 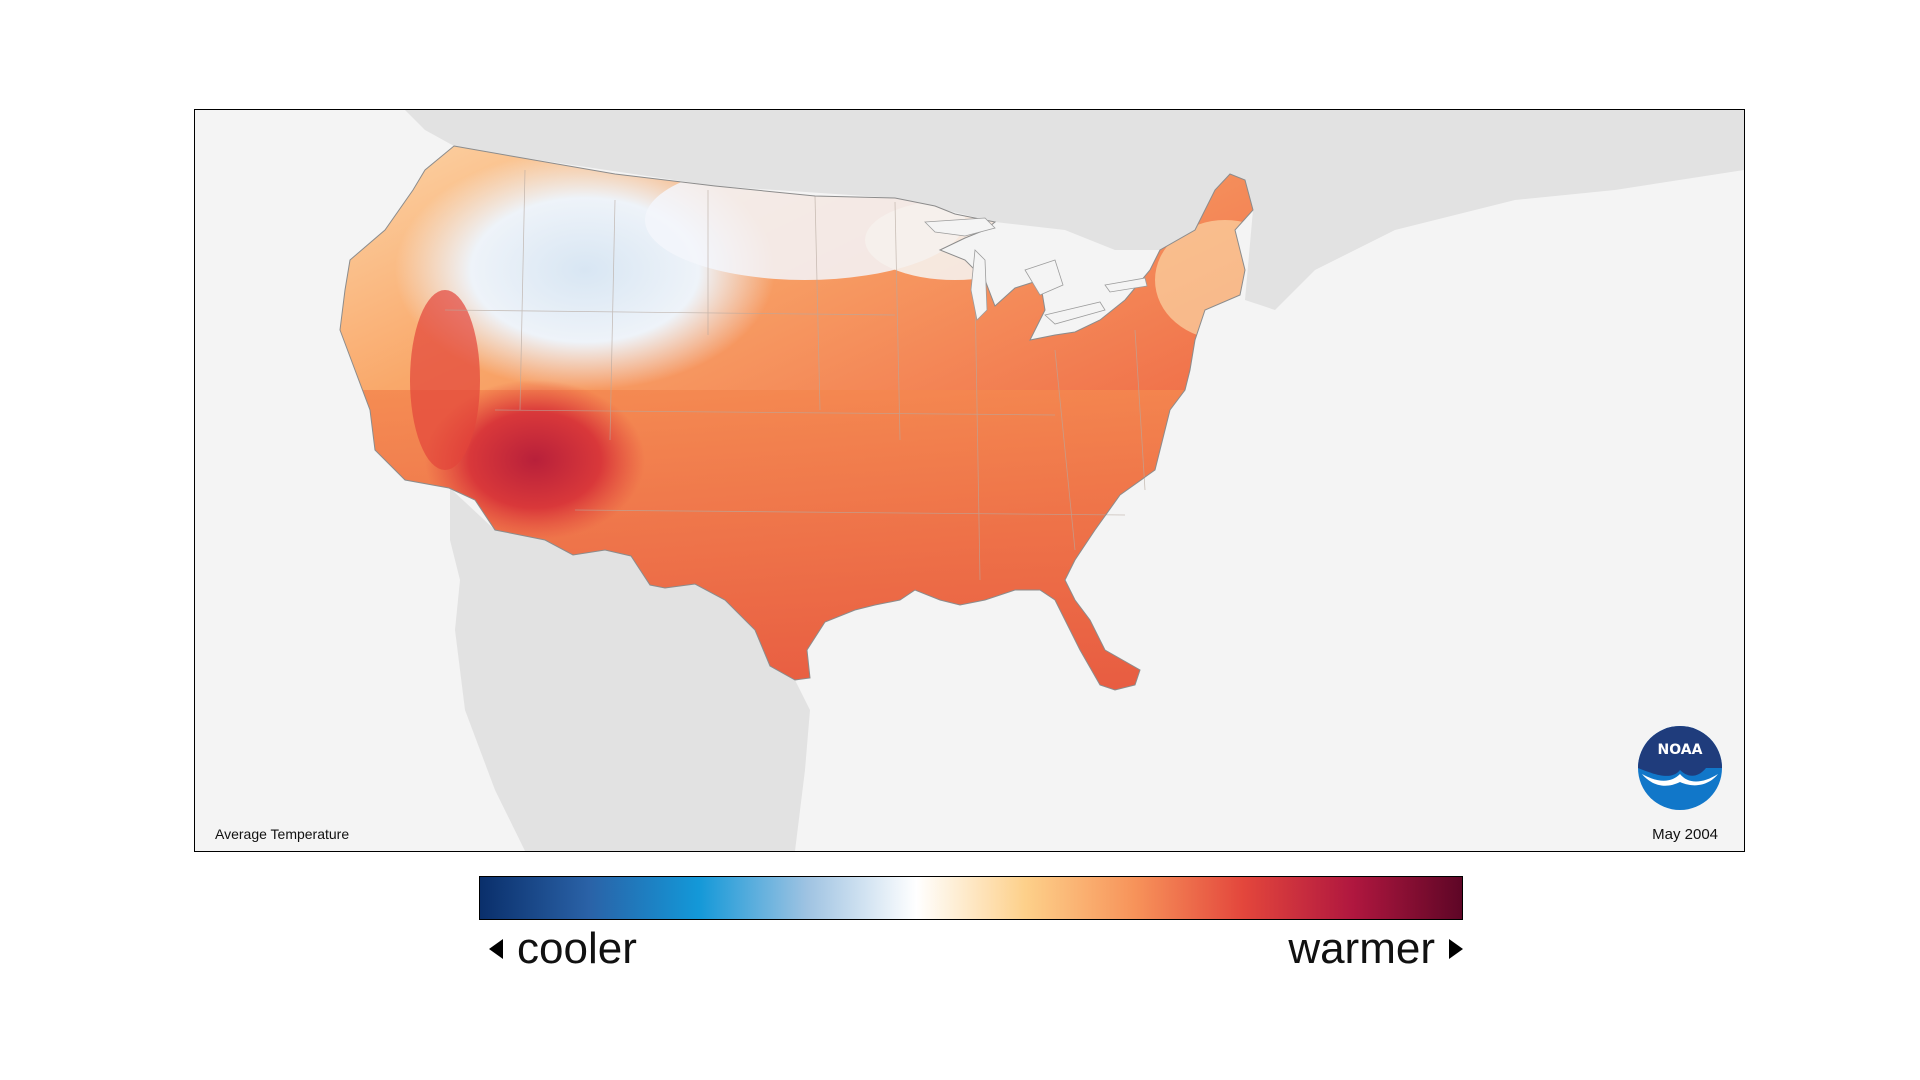 I want to click on lake-erie, so click(x=1075, y=313).